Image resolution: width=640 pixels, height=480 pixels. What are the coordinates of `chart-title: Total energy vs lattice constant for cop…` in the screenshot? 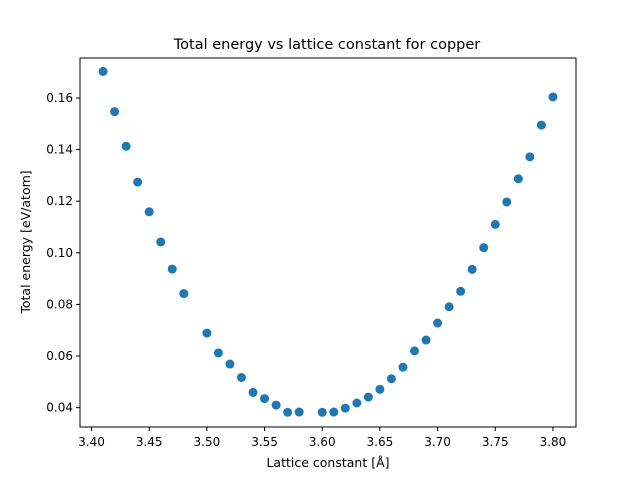 It's located at (327, 45).